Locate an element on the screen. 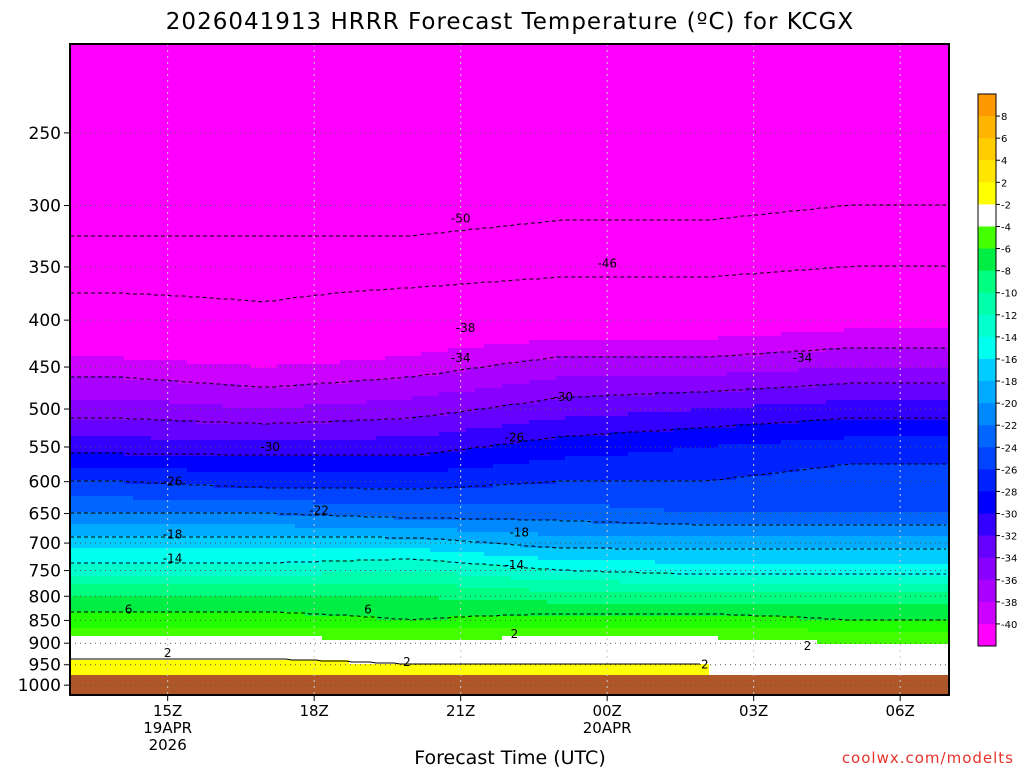 This screenshot has height=768, width=1024. x-tick-label: 18Z is located at coordinates (313, 711).